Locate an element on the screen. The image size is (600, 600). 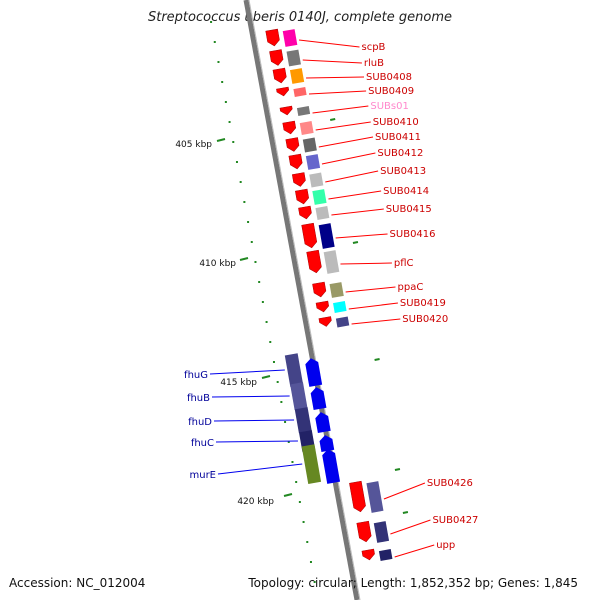
gene-label-fhuB: fhuB is located at coordinates (198, 398).